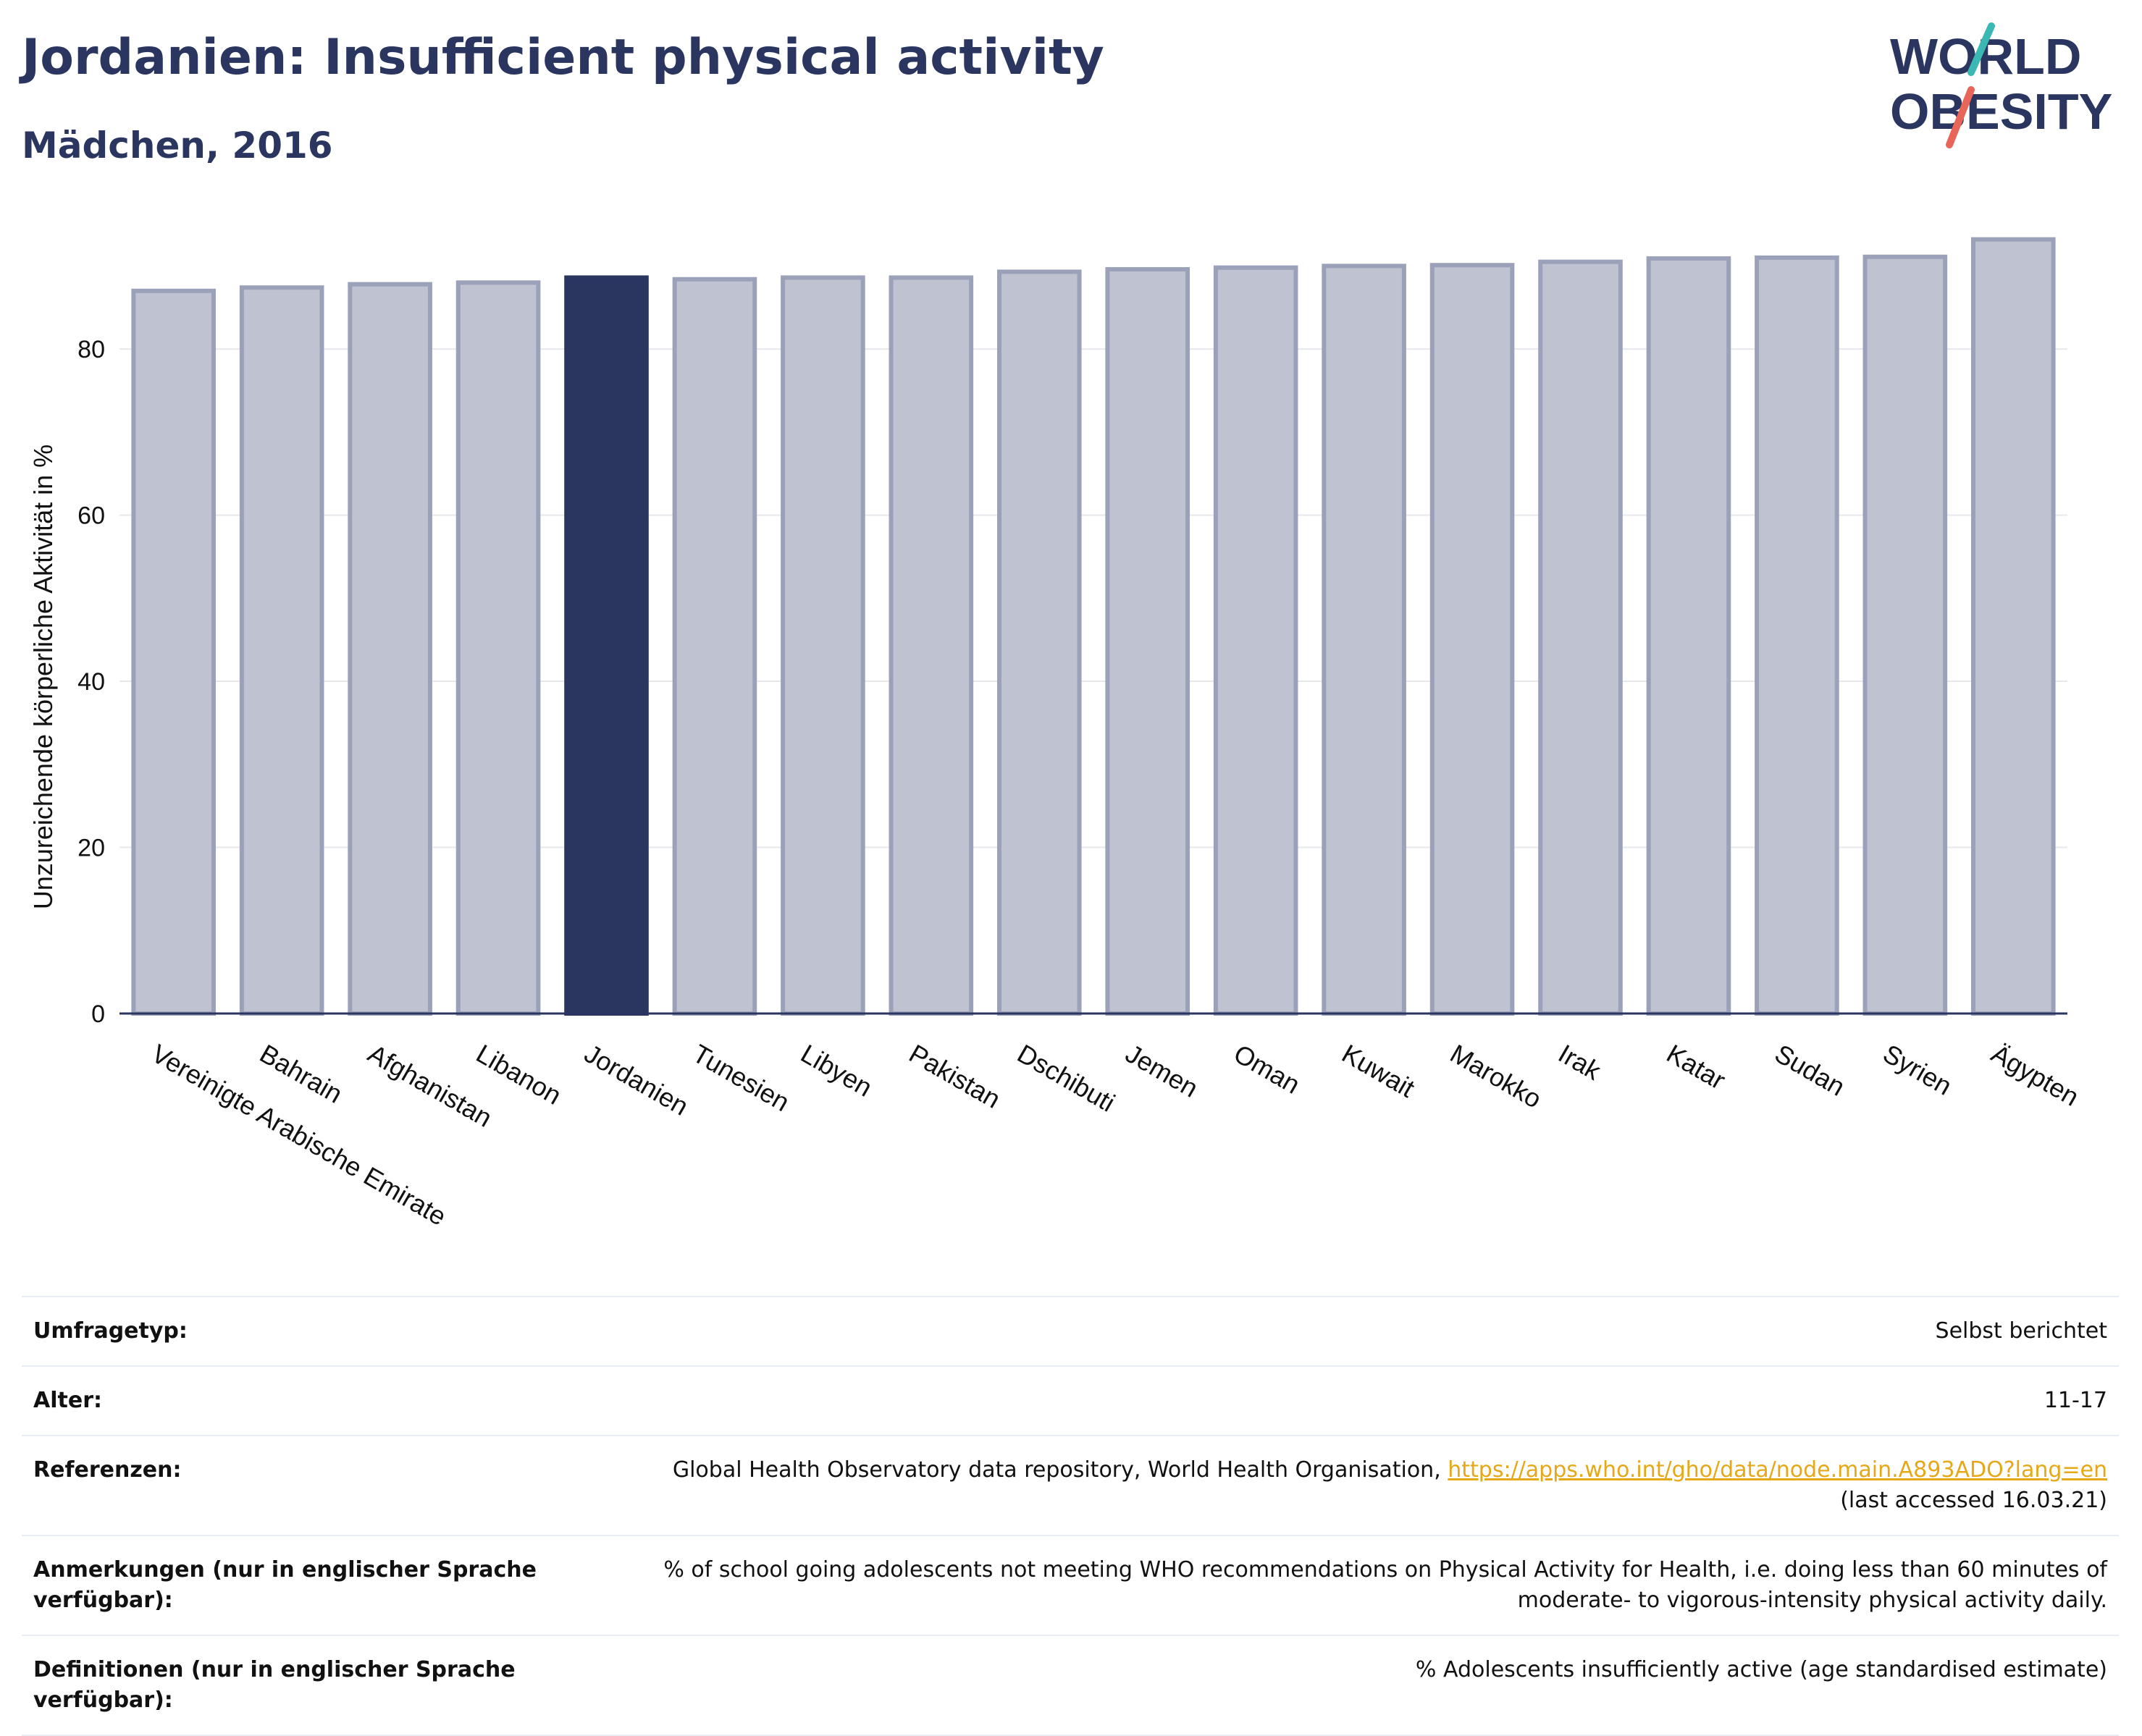 This screenshot has height=1736, width=2142. What do you see at coordinates (430, 1085) in the screenshot?
I see `x-tick-label: Afghanistan` at bounding box center [430, 1085].